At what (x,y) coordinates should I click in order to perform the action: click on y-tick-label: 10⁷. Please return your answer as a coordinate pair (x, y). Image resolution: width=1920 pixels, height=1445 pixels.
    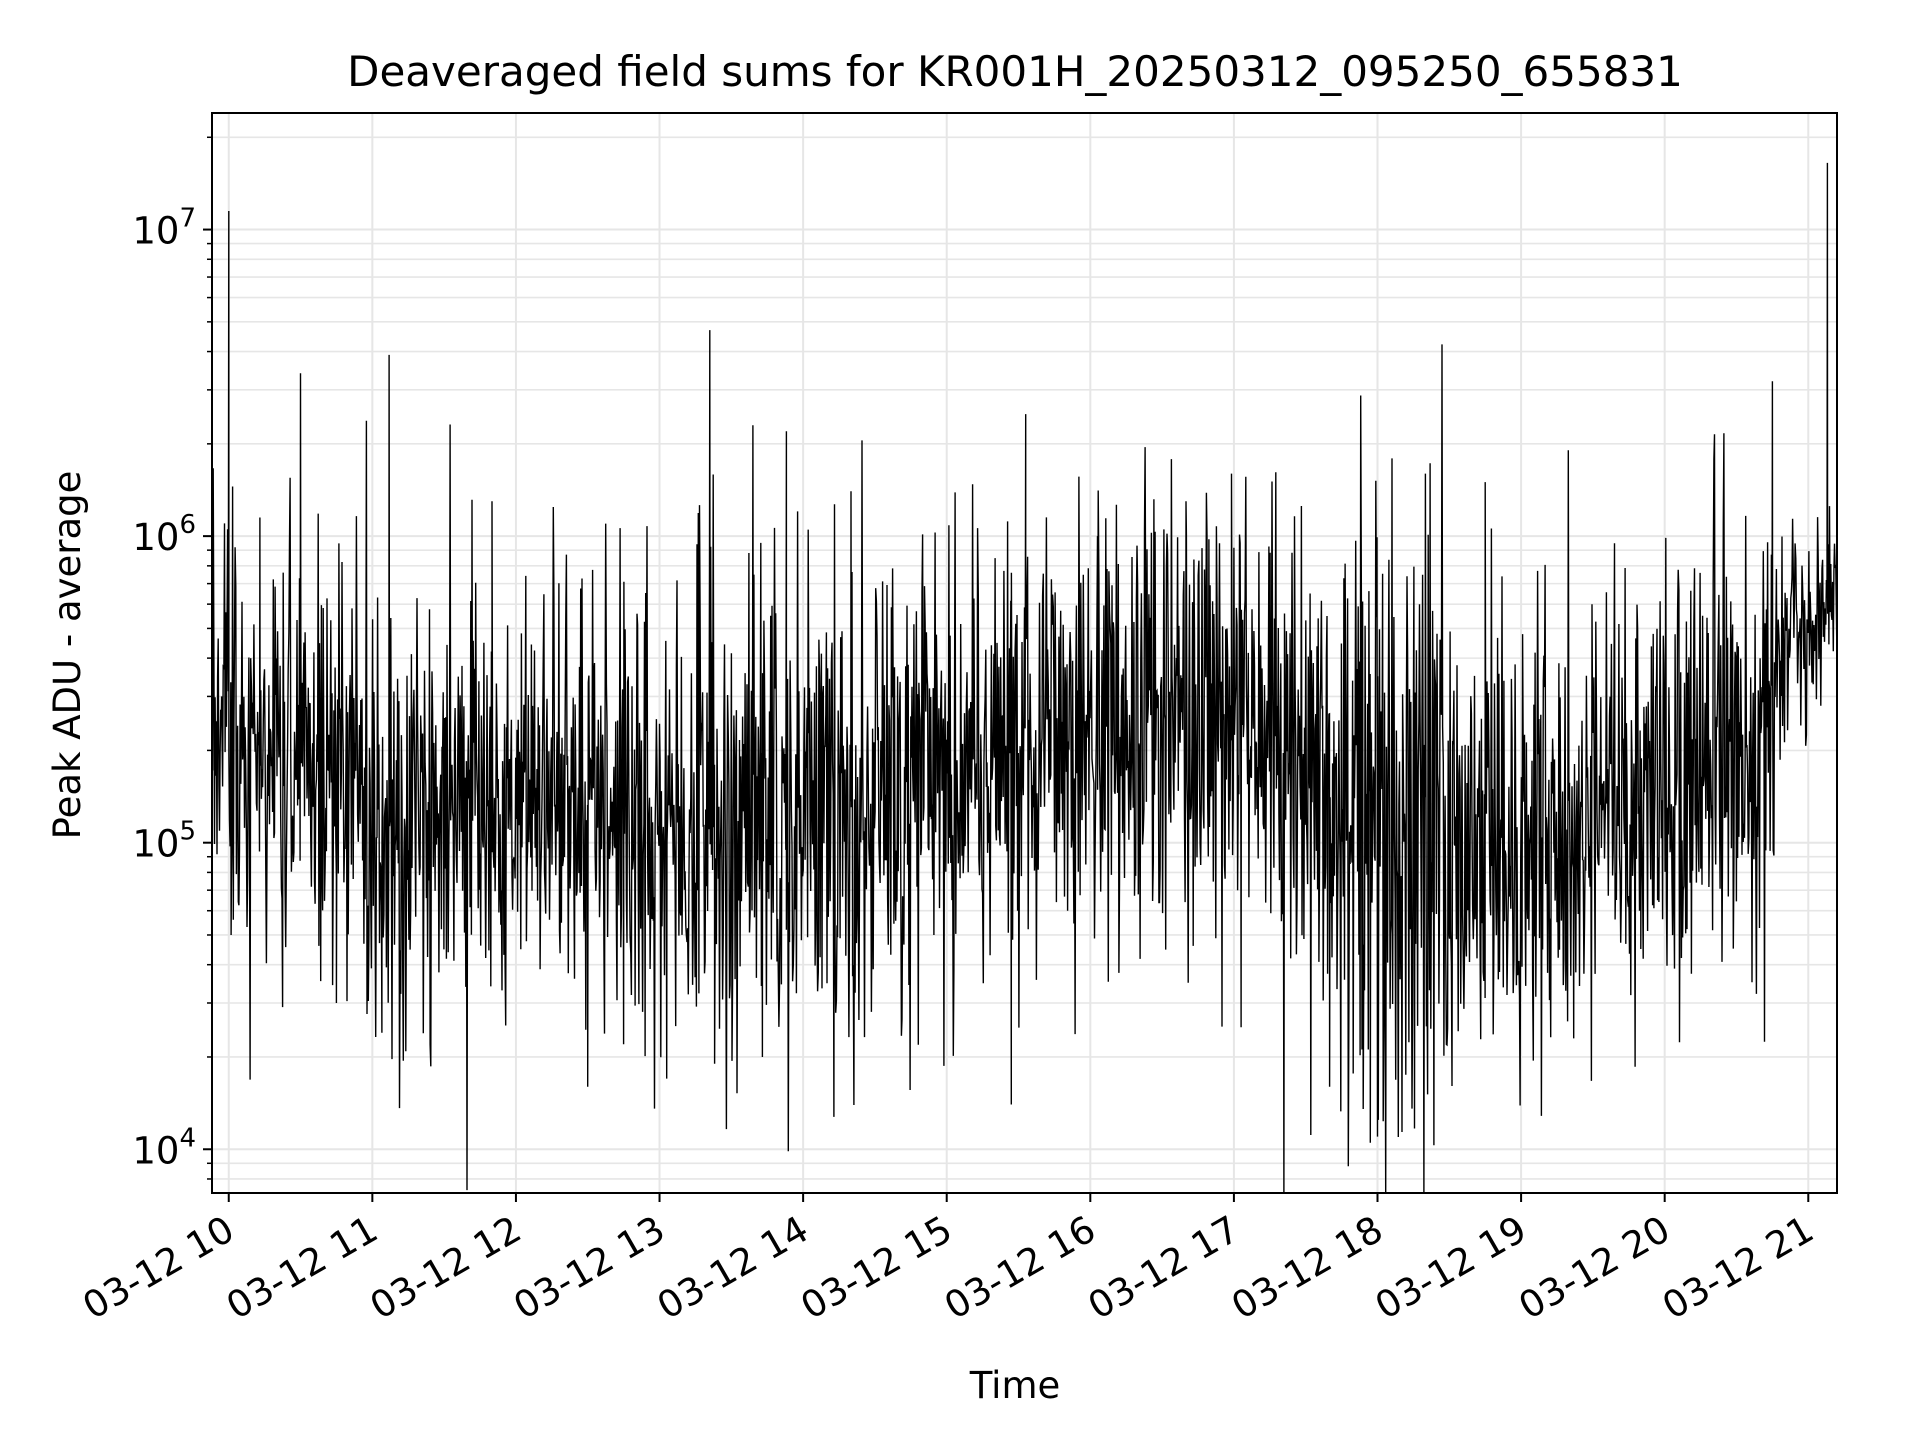
    Looking at the image, I should click on (164, 228).